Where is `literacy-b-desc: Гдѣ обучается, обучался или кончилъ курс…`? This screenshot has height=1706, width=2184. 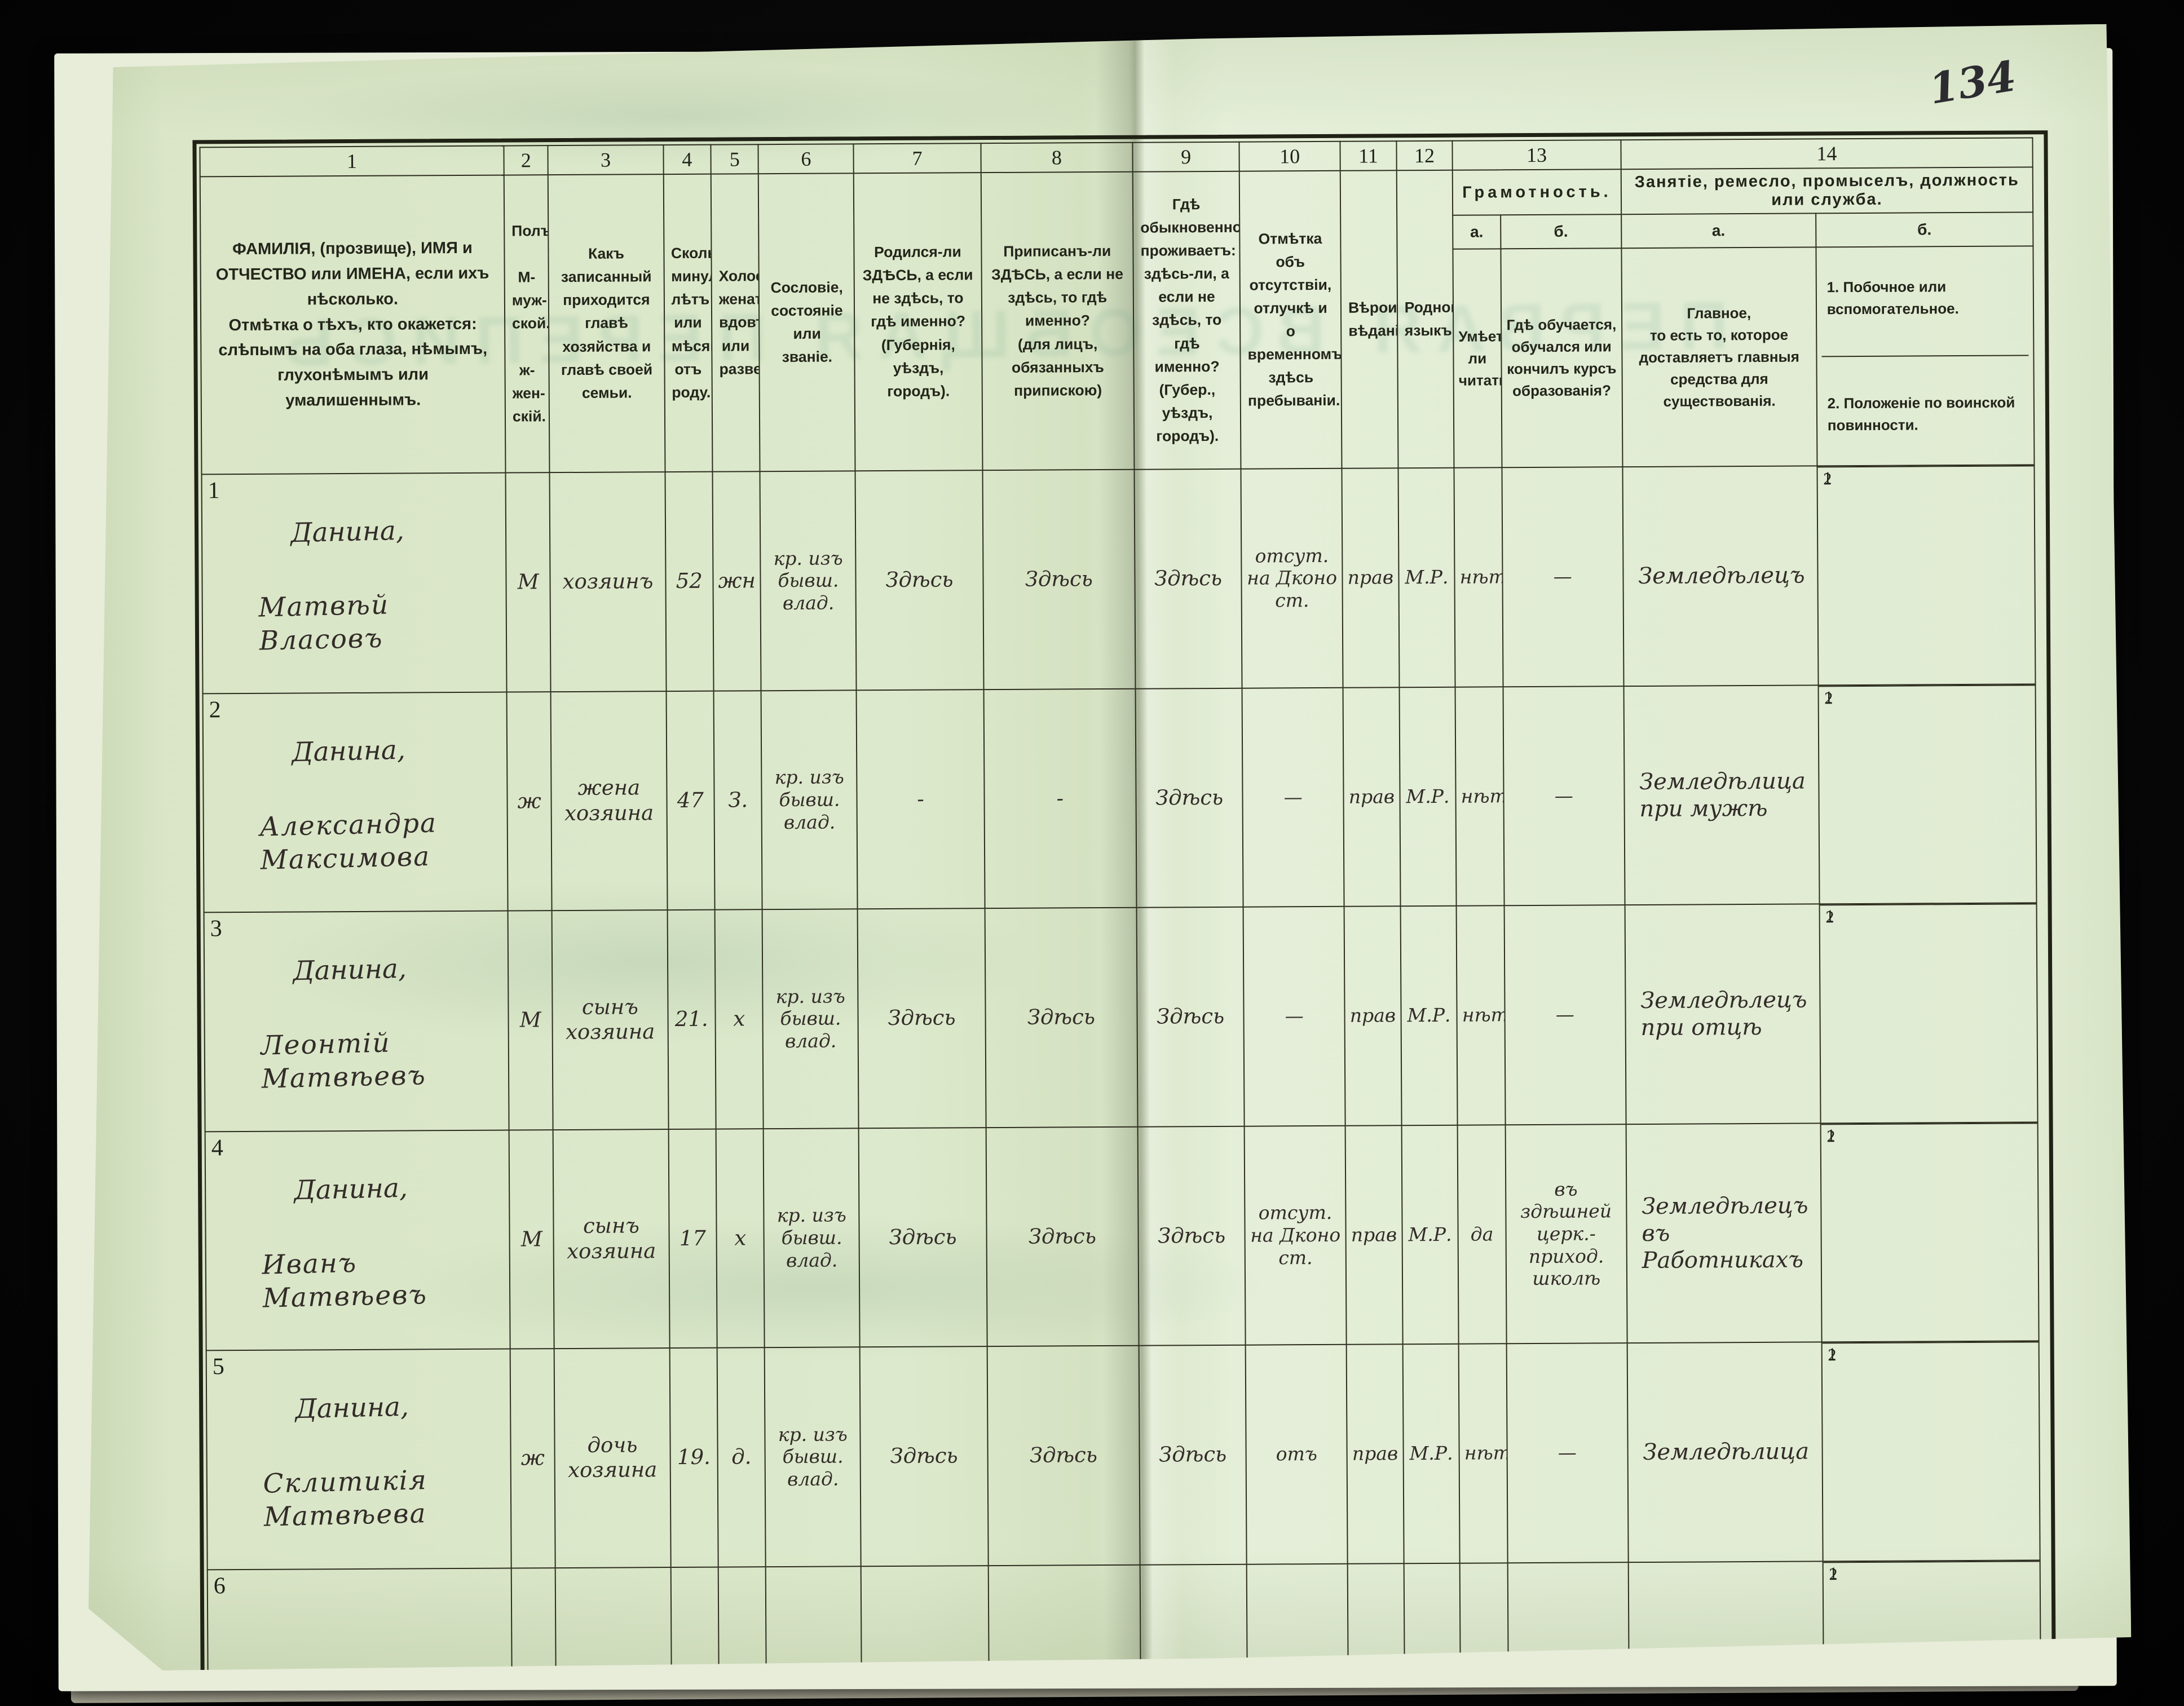 literacy-b-desc: Гдѣ обучается, обучался или кончилъ курс… is located at coordinates (1562, 357).